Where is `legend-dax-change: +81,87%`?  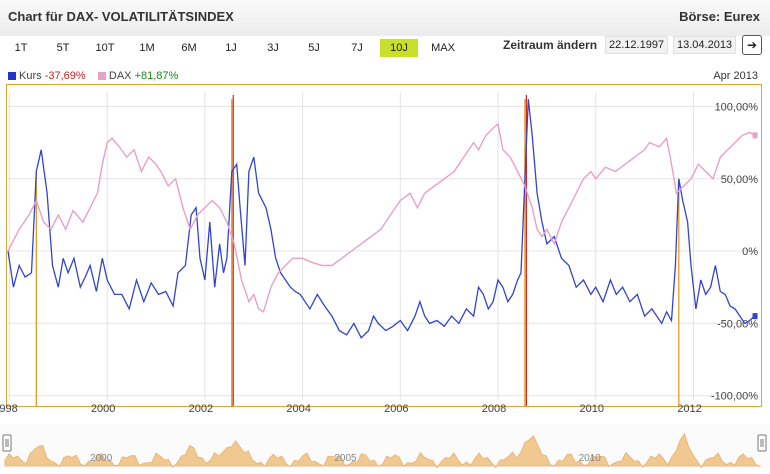 legend-dax-change: +81,87% is located at coordinates (156, 76).